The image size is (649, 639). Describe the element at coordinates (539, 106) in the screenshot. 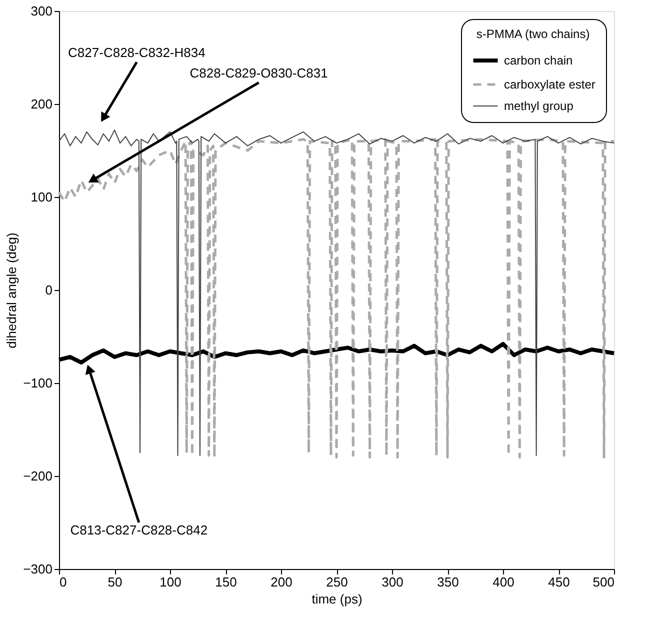

I see `legend-label: methyl group` at that location.